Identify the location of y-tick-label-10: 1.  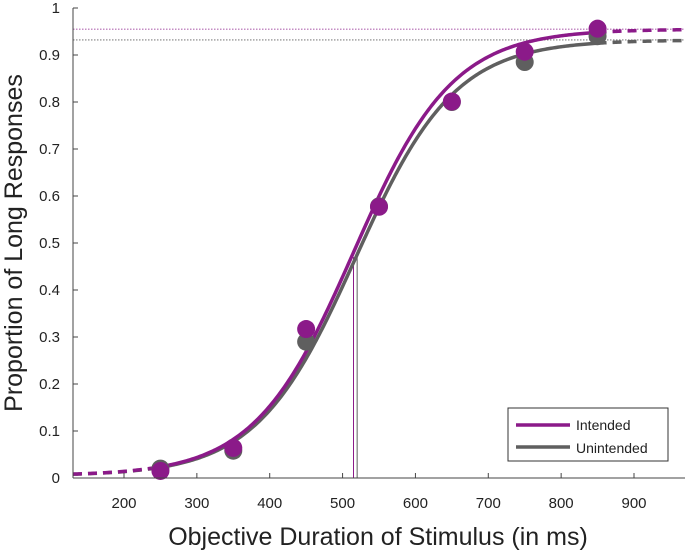
(56, 8).